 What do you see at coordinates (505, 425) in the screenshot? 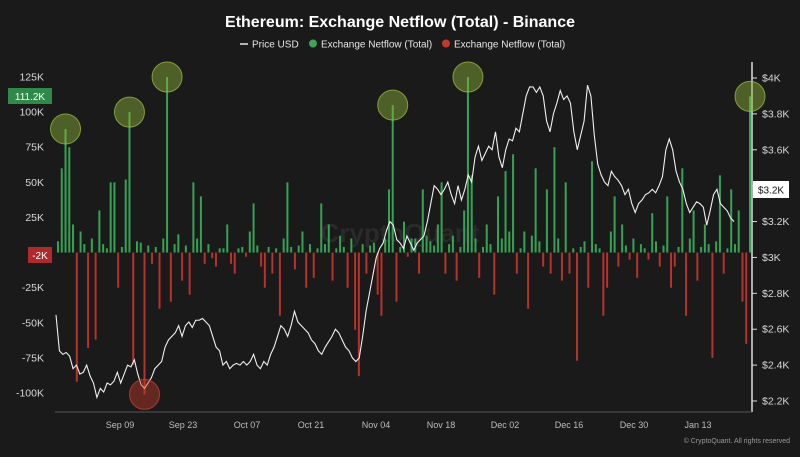
I see `x-tick-label: Dec 02` at bounding box center [505, 425].